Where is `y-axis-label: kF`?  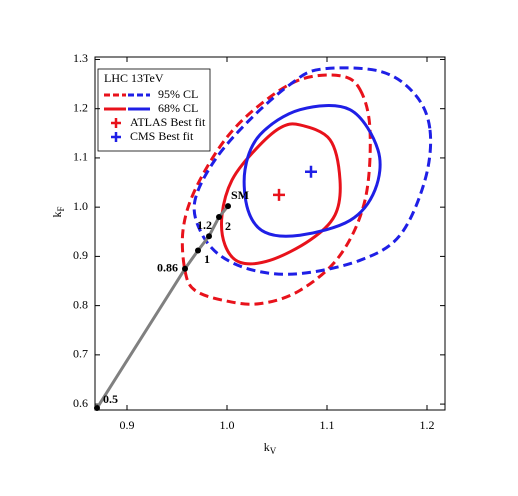 y-axis-label: kF is located at coordinates (58, 211).